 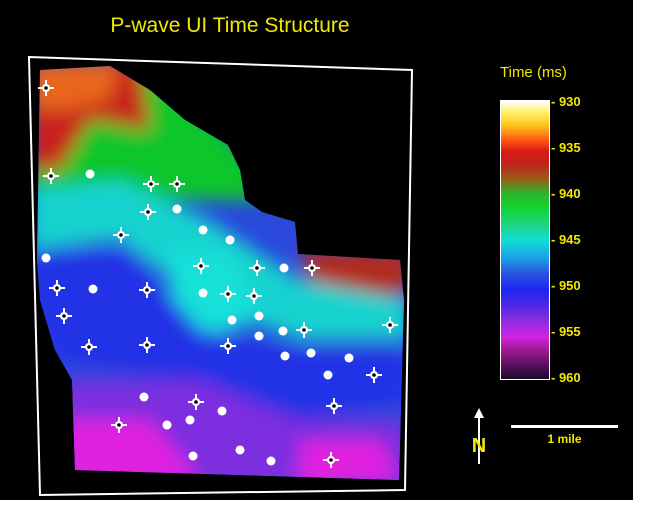 What do you see at coordinates (230, 25) in the screenshot?
I see `map-title: P-wave UI Time Structure` at bounding box center [230, 25].